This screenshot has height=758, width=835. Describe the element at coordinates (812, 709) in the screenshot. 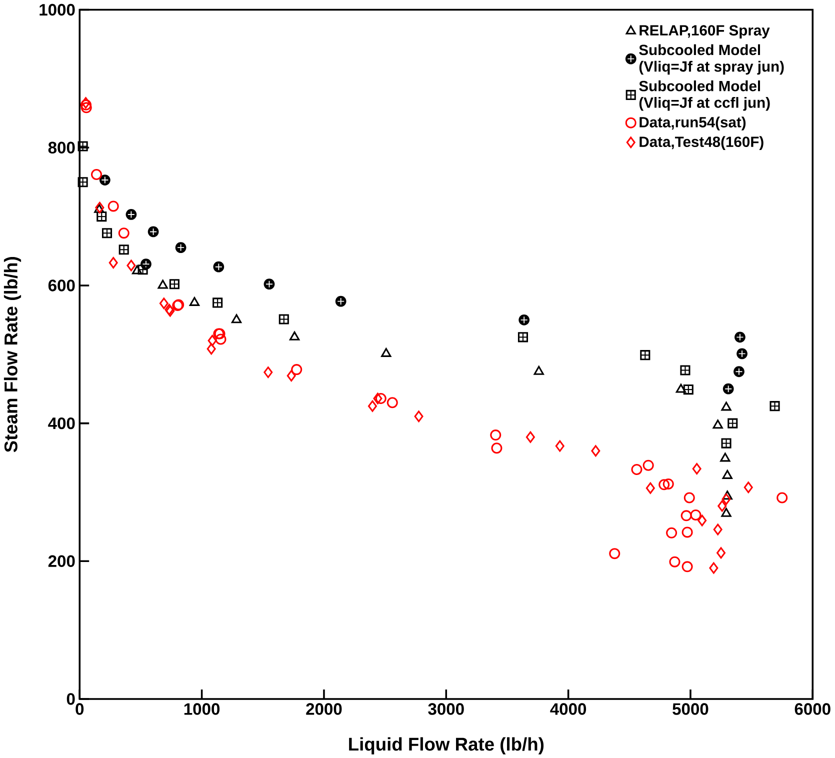

I see `x-tick-label: 6000` at that location.